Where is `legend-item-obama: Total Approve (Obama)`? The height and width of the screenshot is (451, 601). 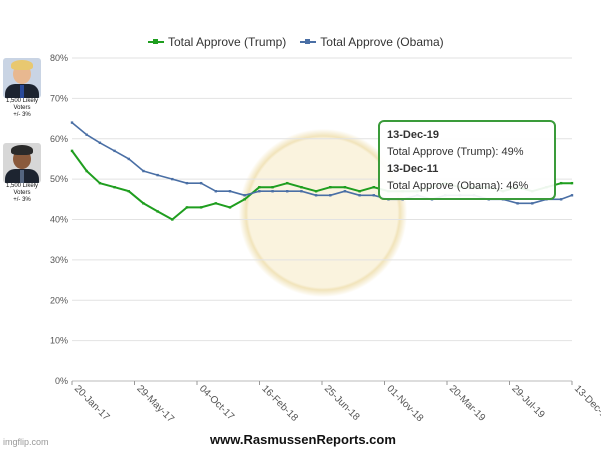 legend-item-obama: Total Approve (Obama) is located at coordinates (372, 42).